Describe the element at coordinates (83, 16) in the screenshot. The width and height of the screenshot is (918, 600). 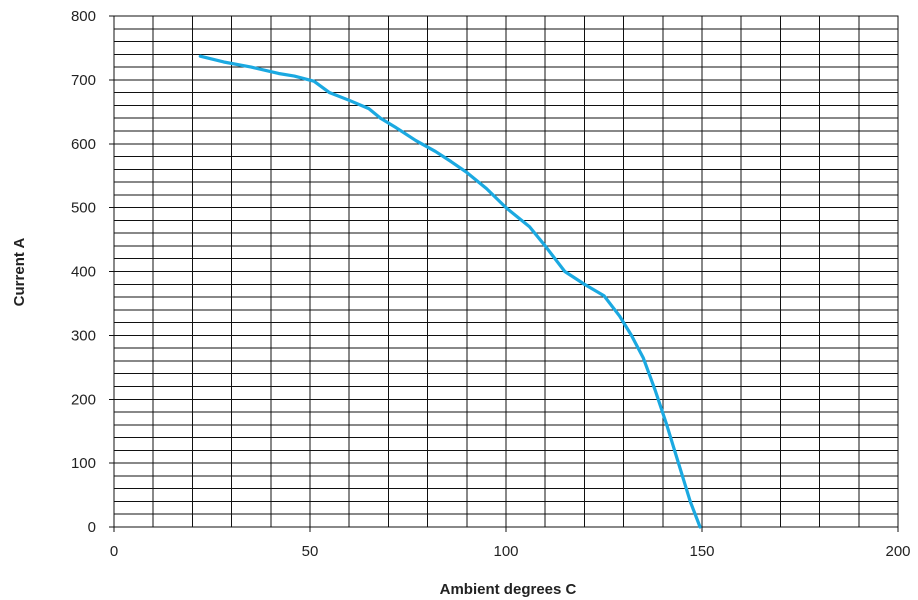
I see `y-tick-label: 800` at that location.